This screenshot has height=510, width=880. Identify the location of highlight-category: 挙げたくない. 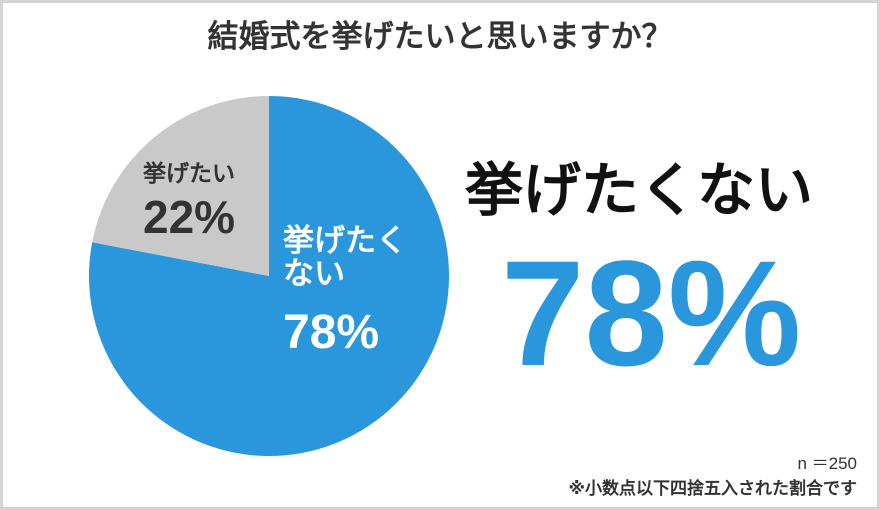
(639, 190).